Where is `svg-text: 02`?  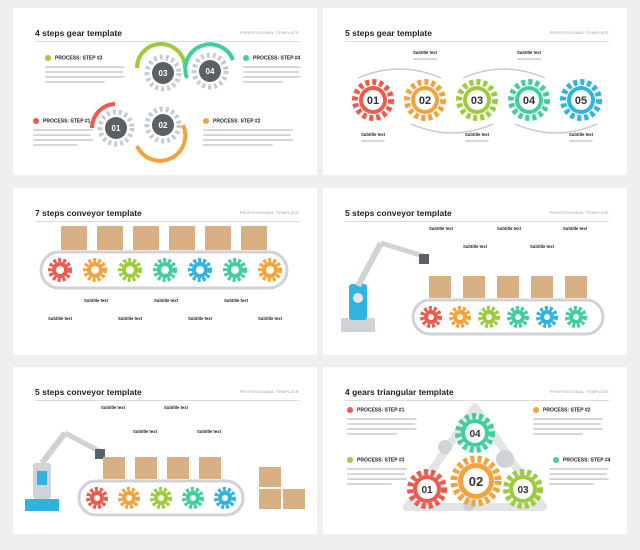
svg-text: 02 is located at coordinates (425, 101).